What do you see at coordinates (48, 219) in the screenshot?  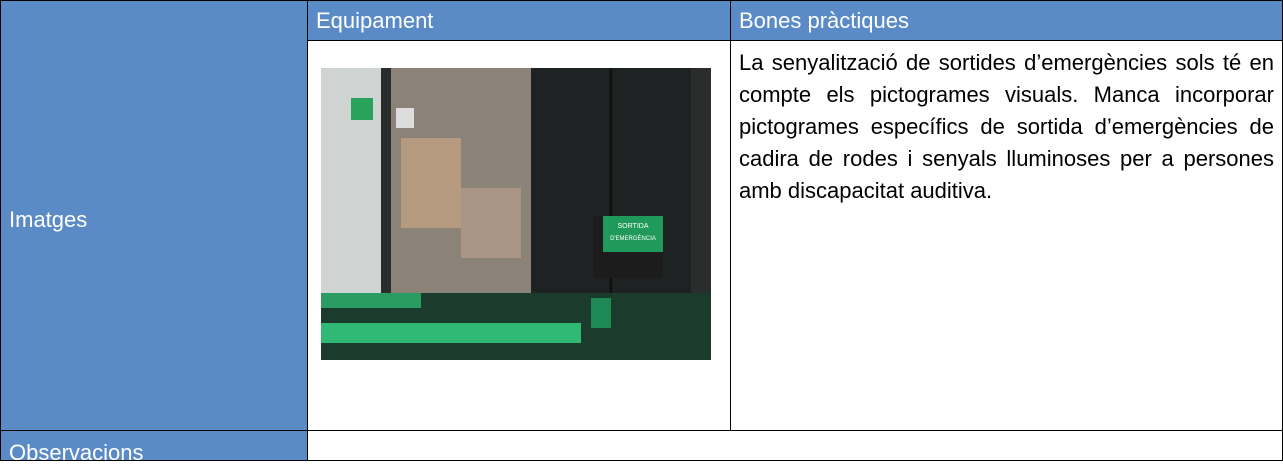 I see `row-label: Imatges` at bounding box center [48, 219].